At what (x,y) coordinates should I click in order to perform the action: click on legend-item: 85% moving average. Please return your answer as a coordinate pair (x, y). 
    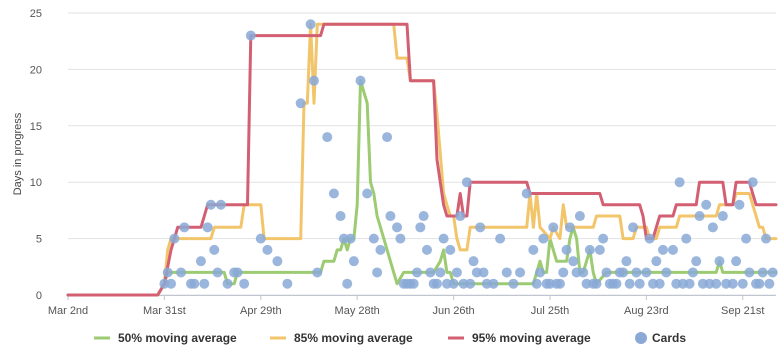
    Looking at the image, I should click on (341, 338).